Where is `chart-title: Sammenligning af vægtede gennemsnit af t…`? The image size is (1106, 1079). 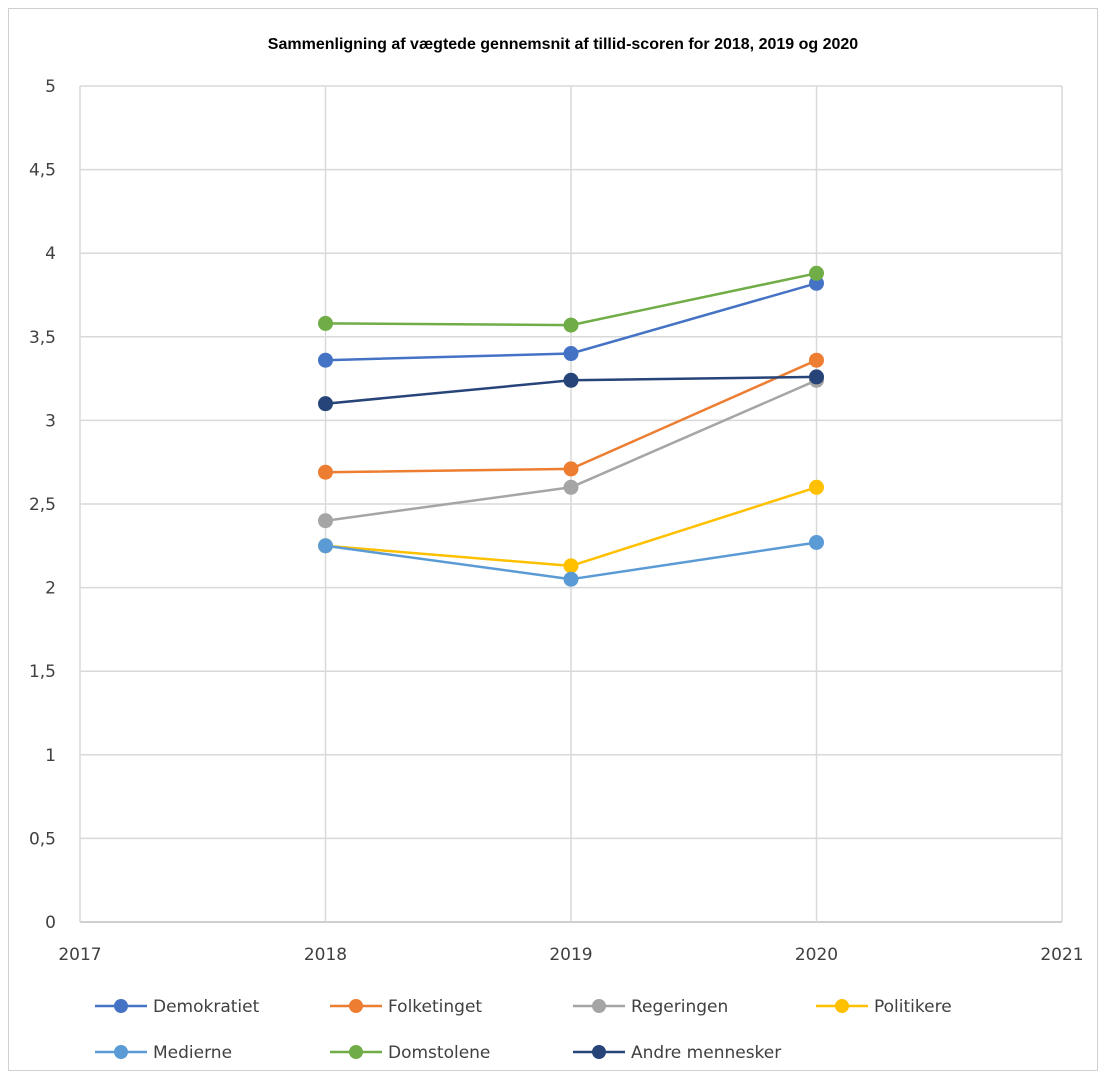 chart-title: Sammenligning af vægtede gennemsnit af t… is located at coordinates (563, 44).